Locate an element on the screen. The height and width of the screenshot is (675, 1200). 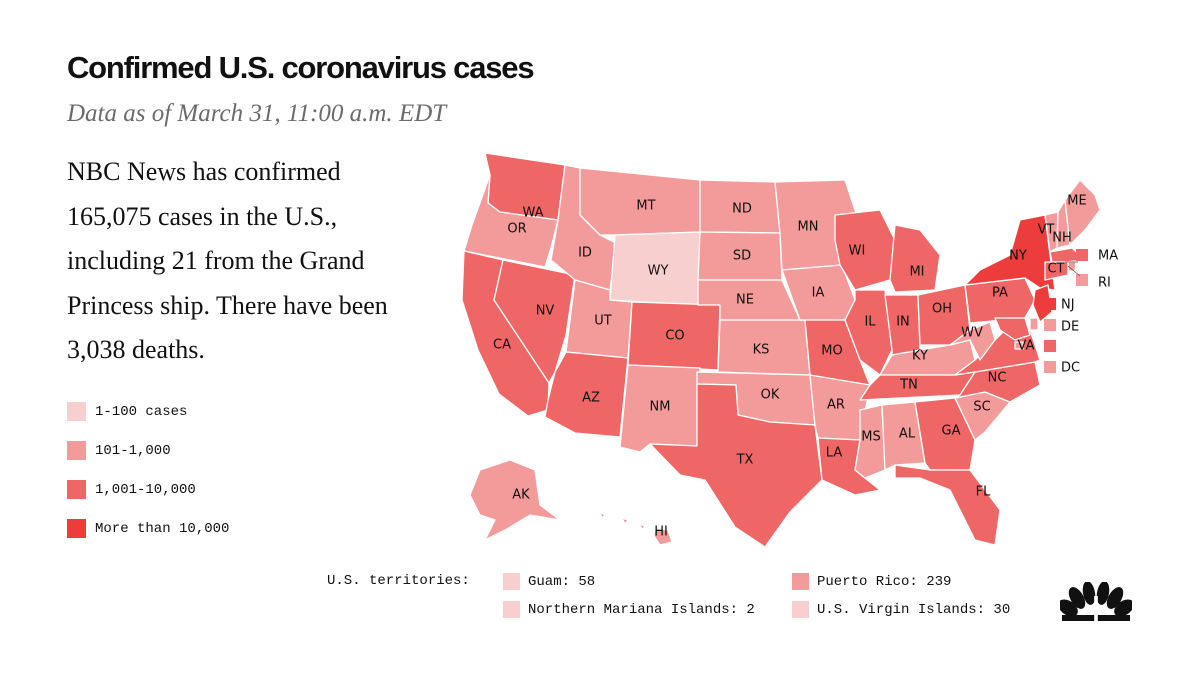
state-label-ca: CA is located at coordinates (502, 345).